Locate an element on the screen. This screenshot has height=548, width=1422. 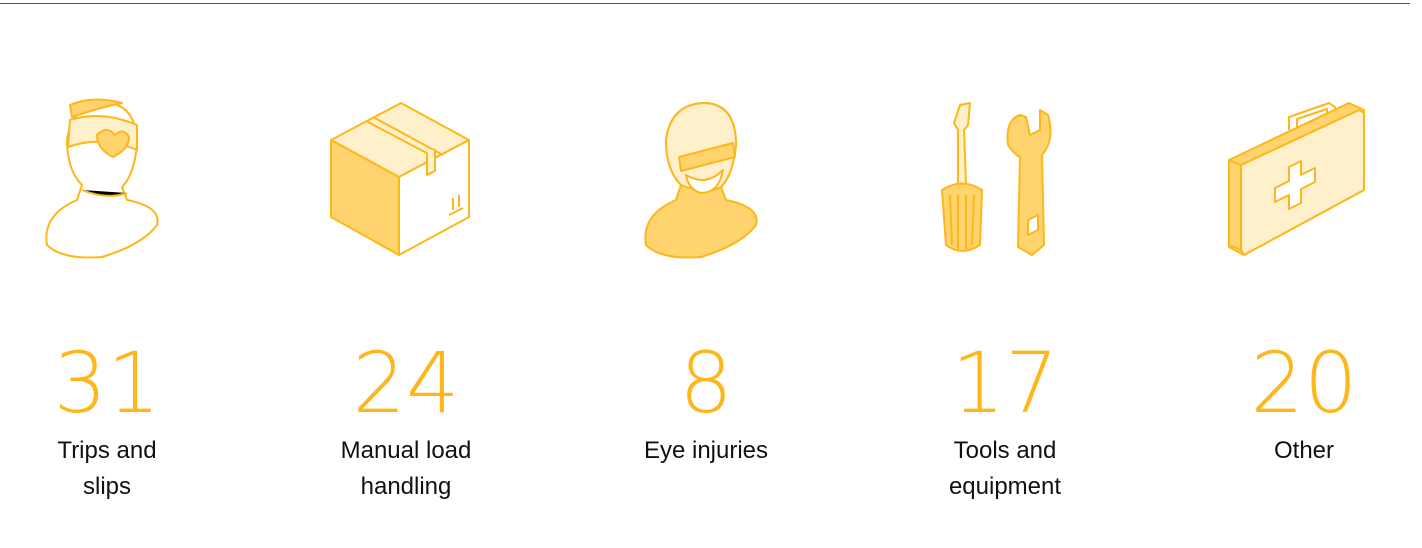
bandaged-head-icon is located at coordinates (102, 178).